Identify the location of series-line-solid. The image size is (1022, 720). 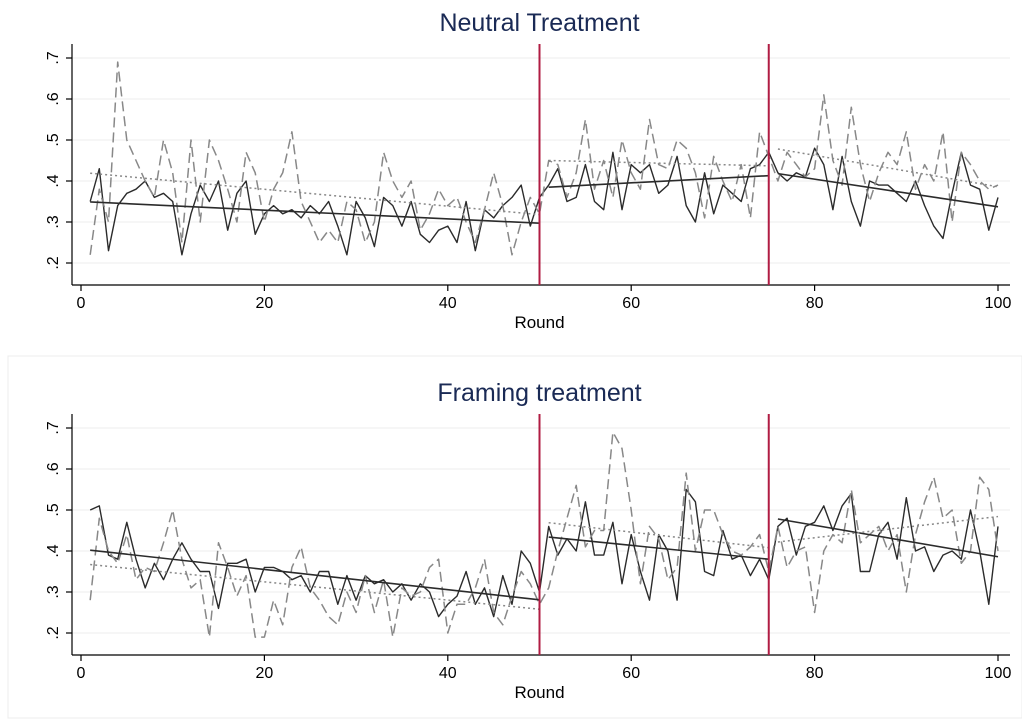
(544, 201).